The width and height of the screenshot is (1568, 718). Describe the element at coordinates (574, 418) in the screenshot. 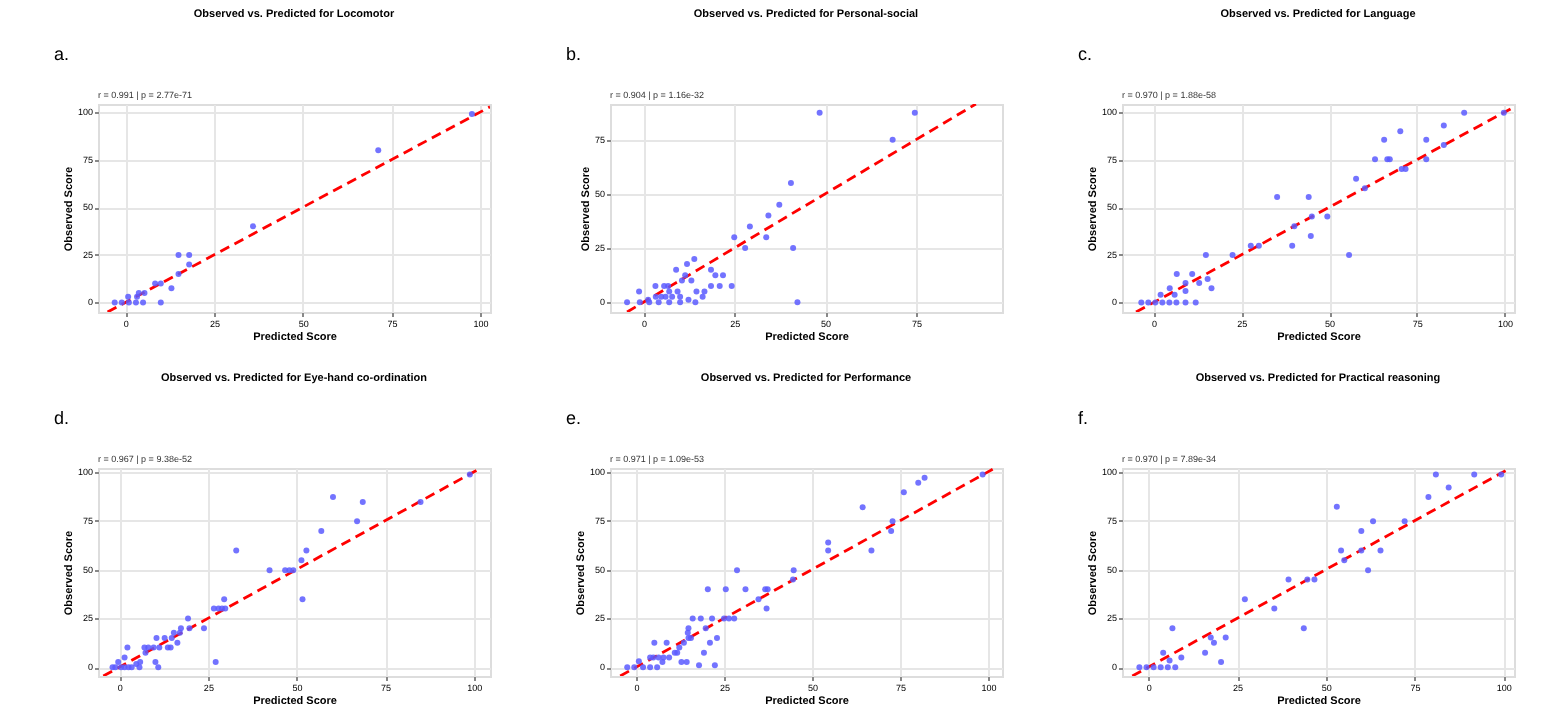

I see `text: e.` at that location.